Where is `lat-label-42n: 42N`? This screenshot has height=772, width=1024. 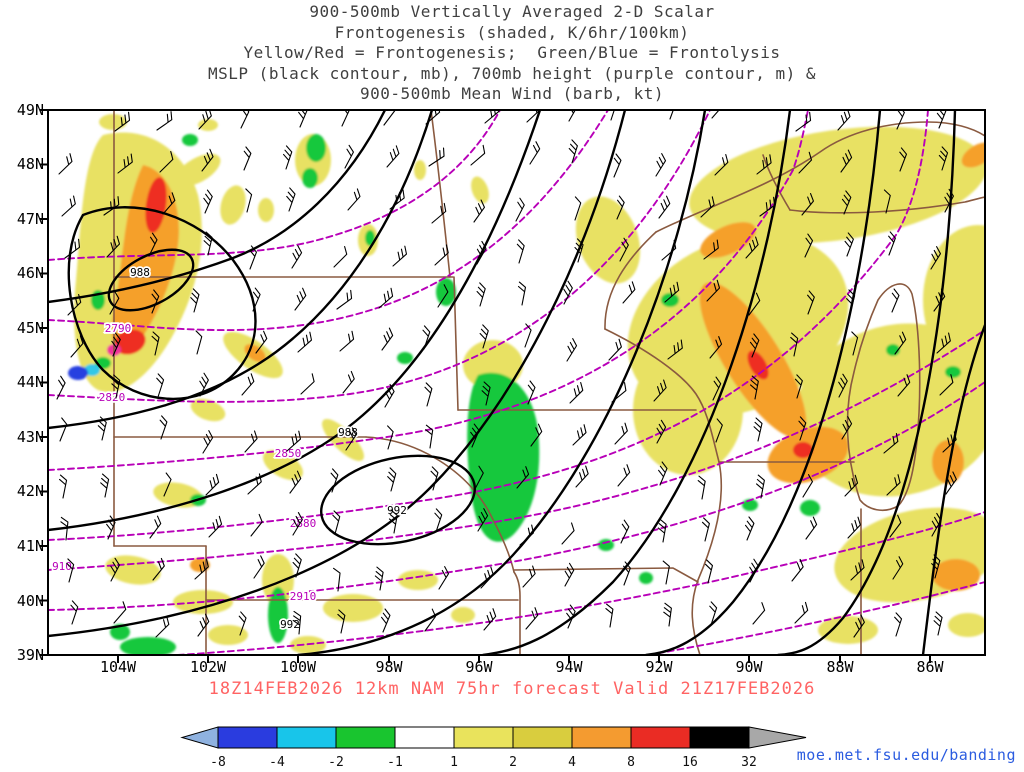 lat-label-42n: 42N is located at coordinates (30, 491).